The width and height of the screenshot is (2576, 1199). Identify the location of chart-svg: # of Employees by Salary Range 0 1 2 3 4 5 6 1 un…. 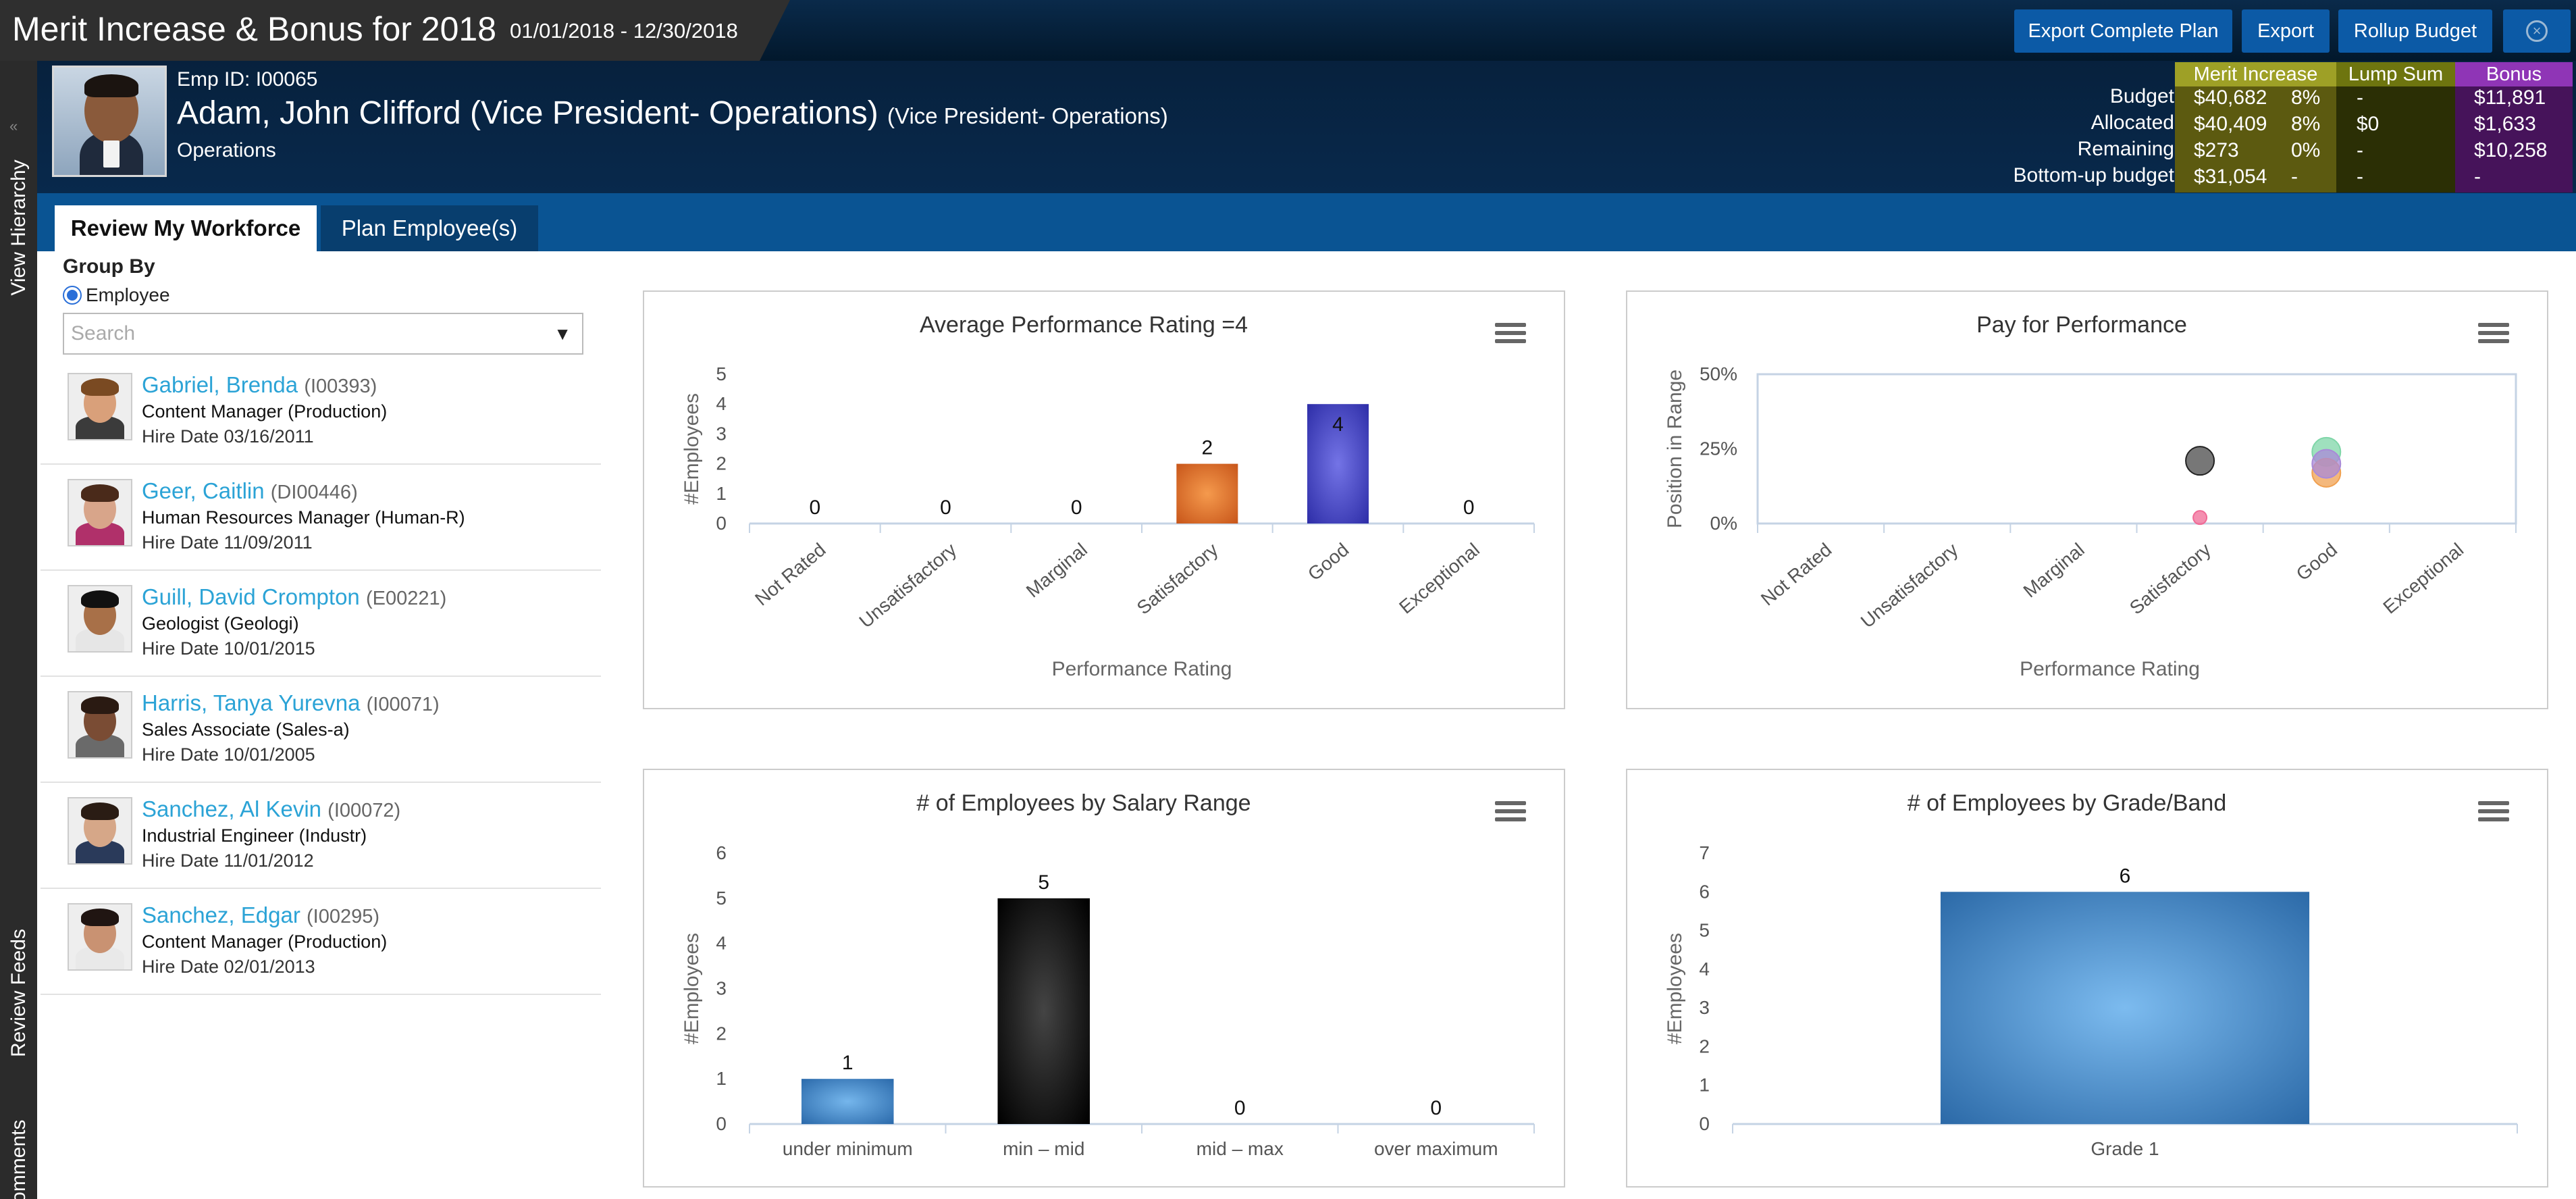
(1108, 974).